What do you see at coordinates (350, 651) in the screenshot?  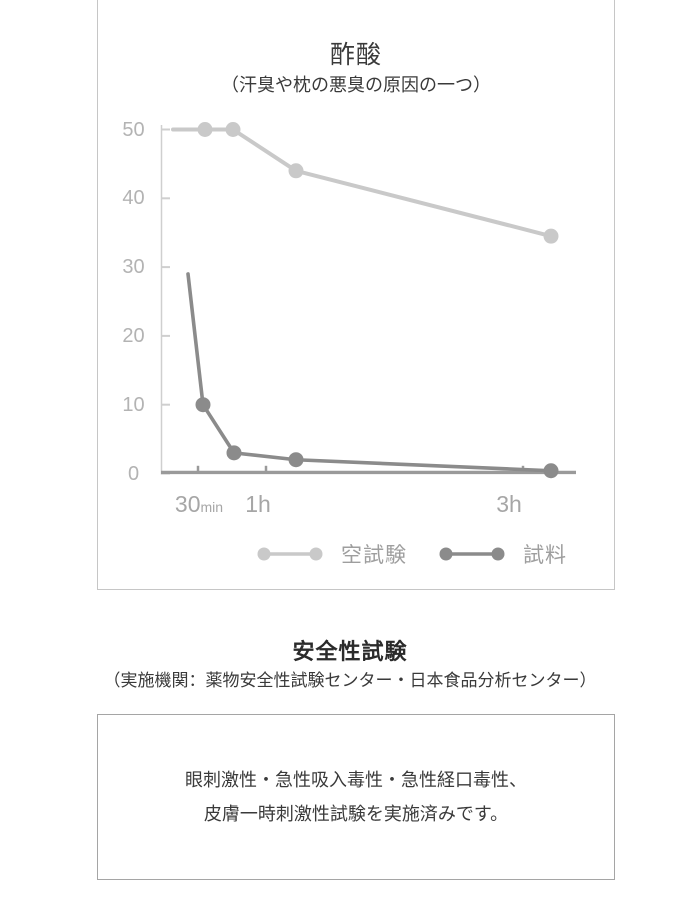 I see `safety-section-title: 安全性試験` at bounding box center [350, 651].